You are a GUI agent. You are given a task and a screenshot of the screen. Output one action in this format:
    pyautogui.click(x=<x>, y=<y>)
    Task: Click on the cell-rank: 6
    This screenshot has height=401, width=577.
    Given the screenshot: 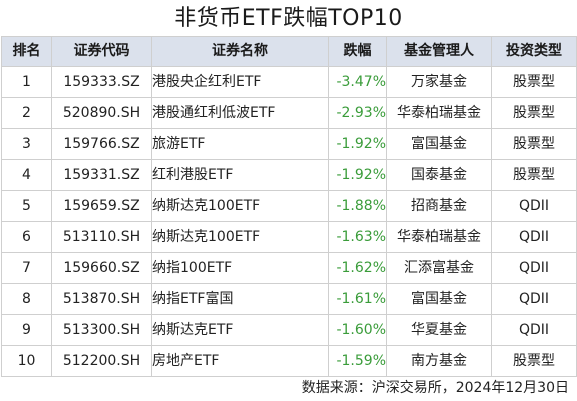 What is the action you would take?
    pyautogui.click(x=26, y=237)
    